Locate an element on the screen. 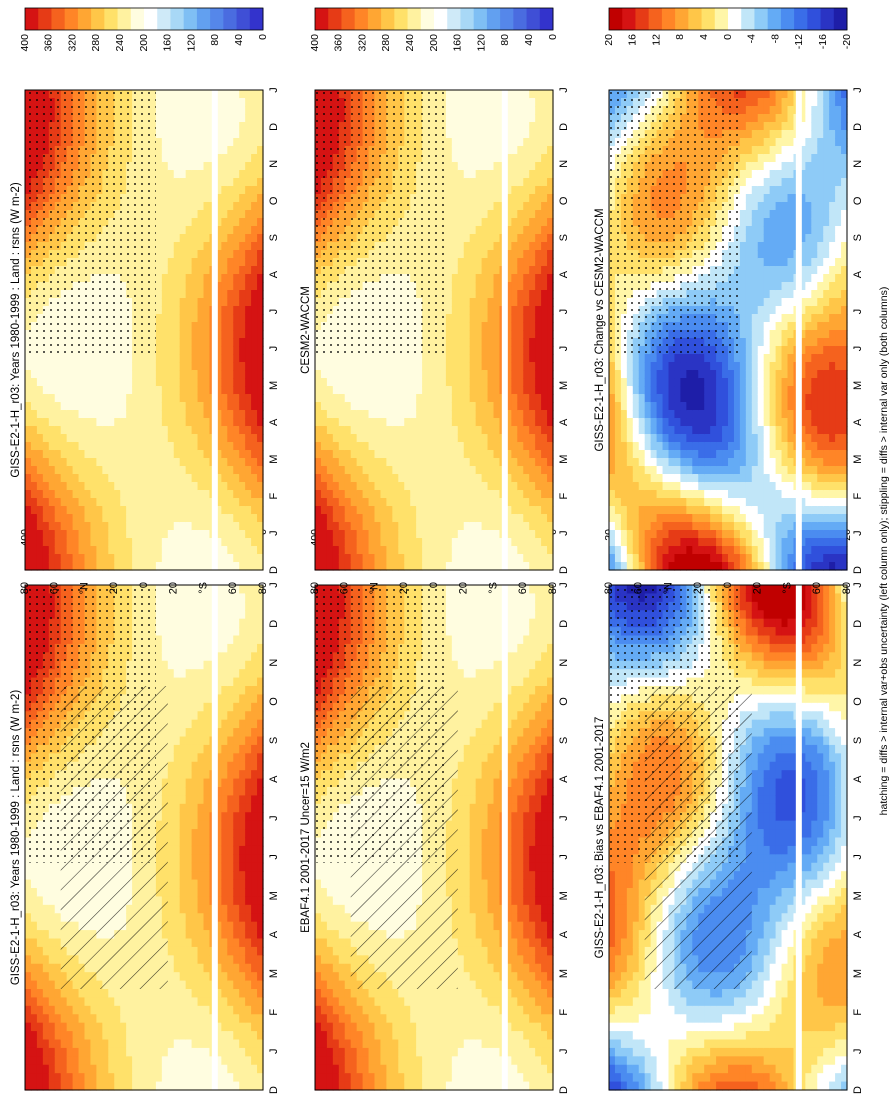 This screenshot has width=895, height=1102. colorbar-swatch is located at coordinates (111, 19).